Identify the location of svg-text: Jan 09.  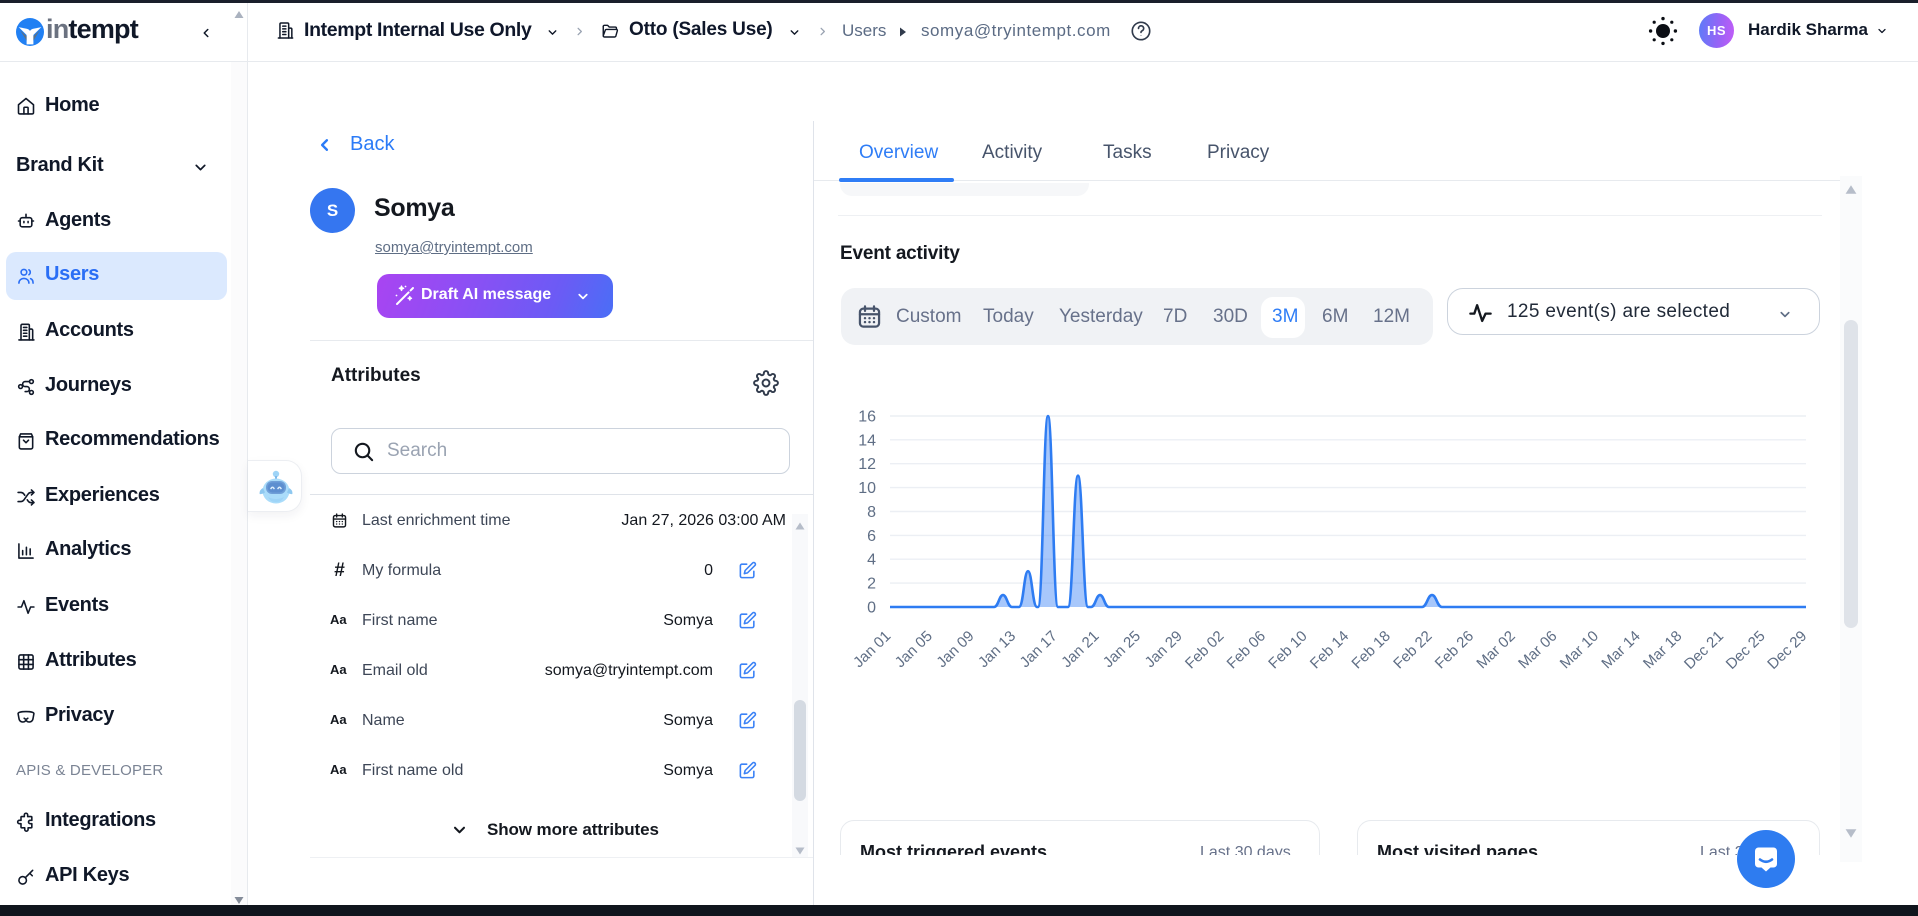
(955, 650).